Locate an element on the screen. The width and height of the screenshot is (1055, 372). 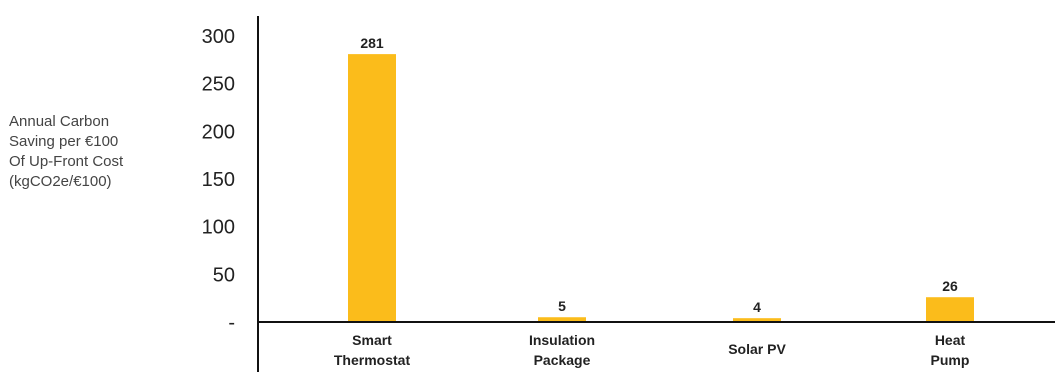
y-tick-label: 150 is located at coordinates (218, 180).